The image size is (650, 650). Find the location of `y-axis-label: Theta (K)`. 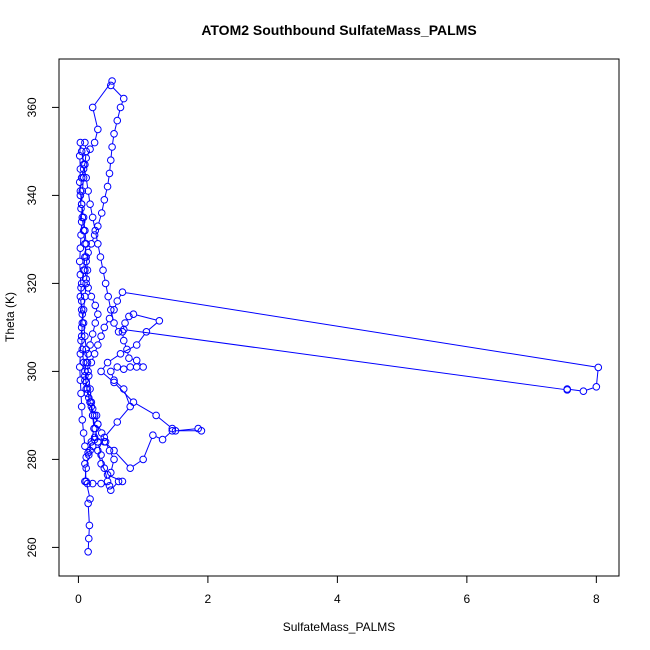

y-axis-label: Theta (K) is located at coordinates (10, 317).